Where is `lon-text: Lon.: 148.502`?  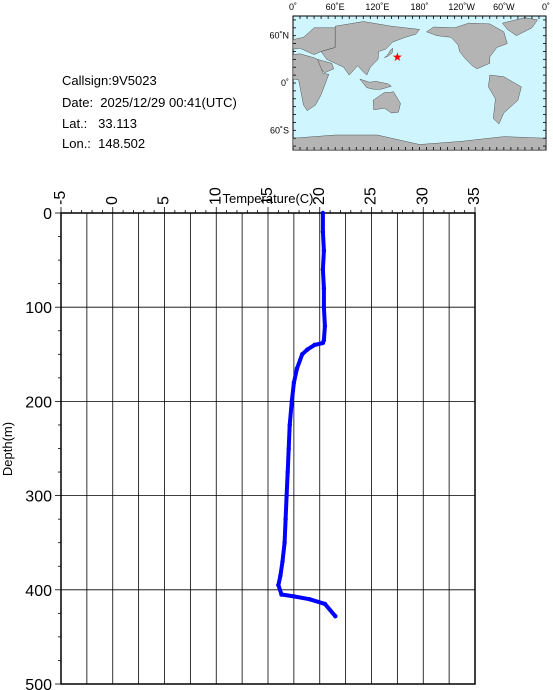
lon-text: Lon.: 148.502 is located at coordinates (104, 143).